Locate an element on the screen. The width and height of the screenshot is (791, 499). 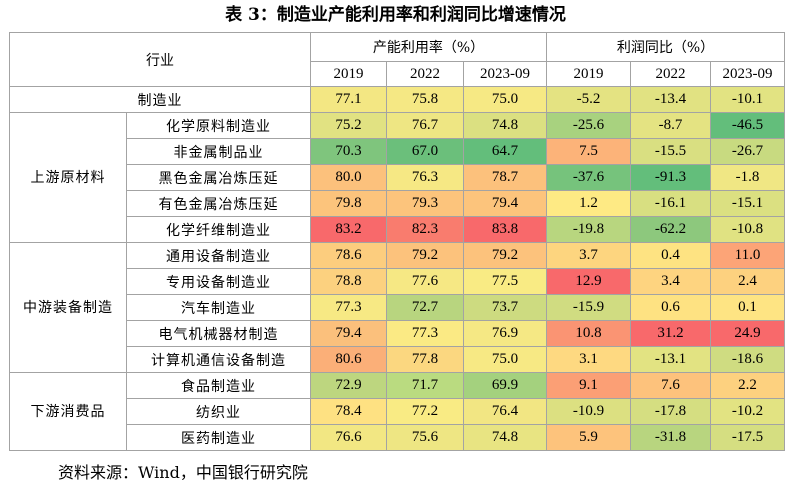
capacity-value: 71.7 is located at coordinates (425, 385).